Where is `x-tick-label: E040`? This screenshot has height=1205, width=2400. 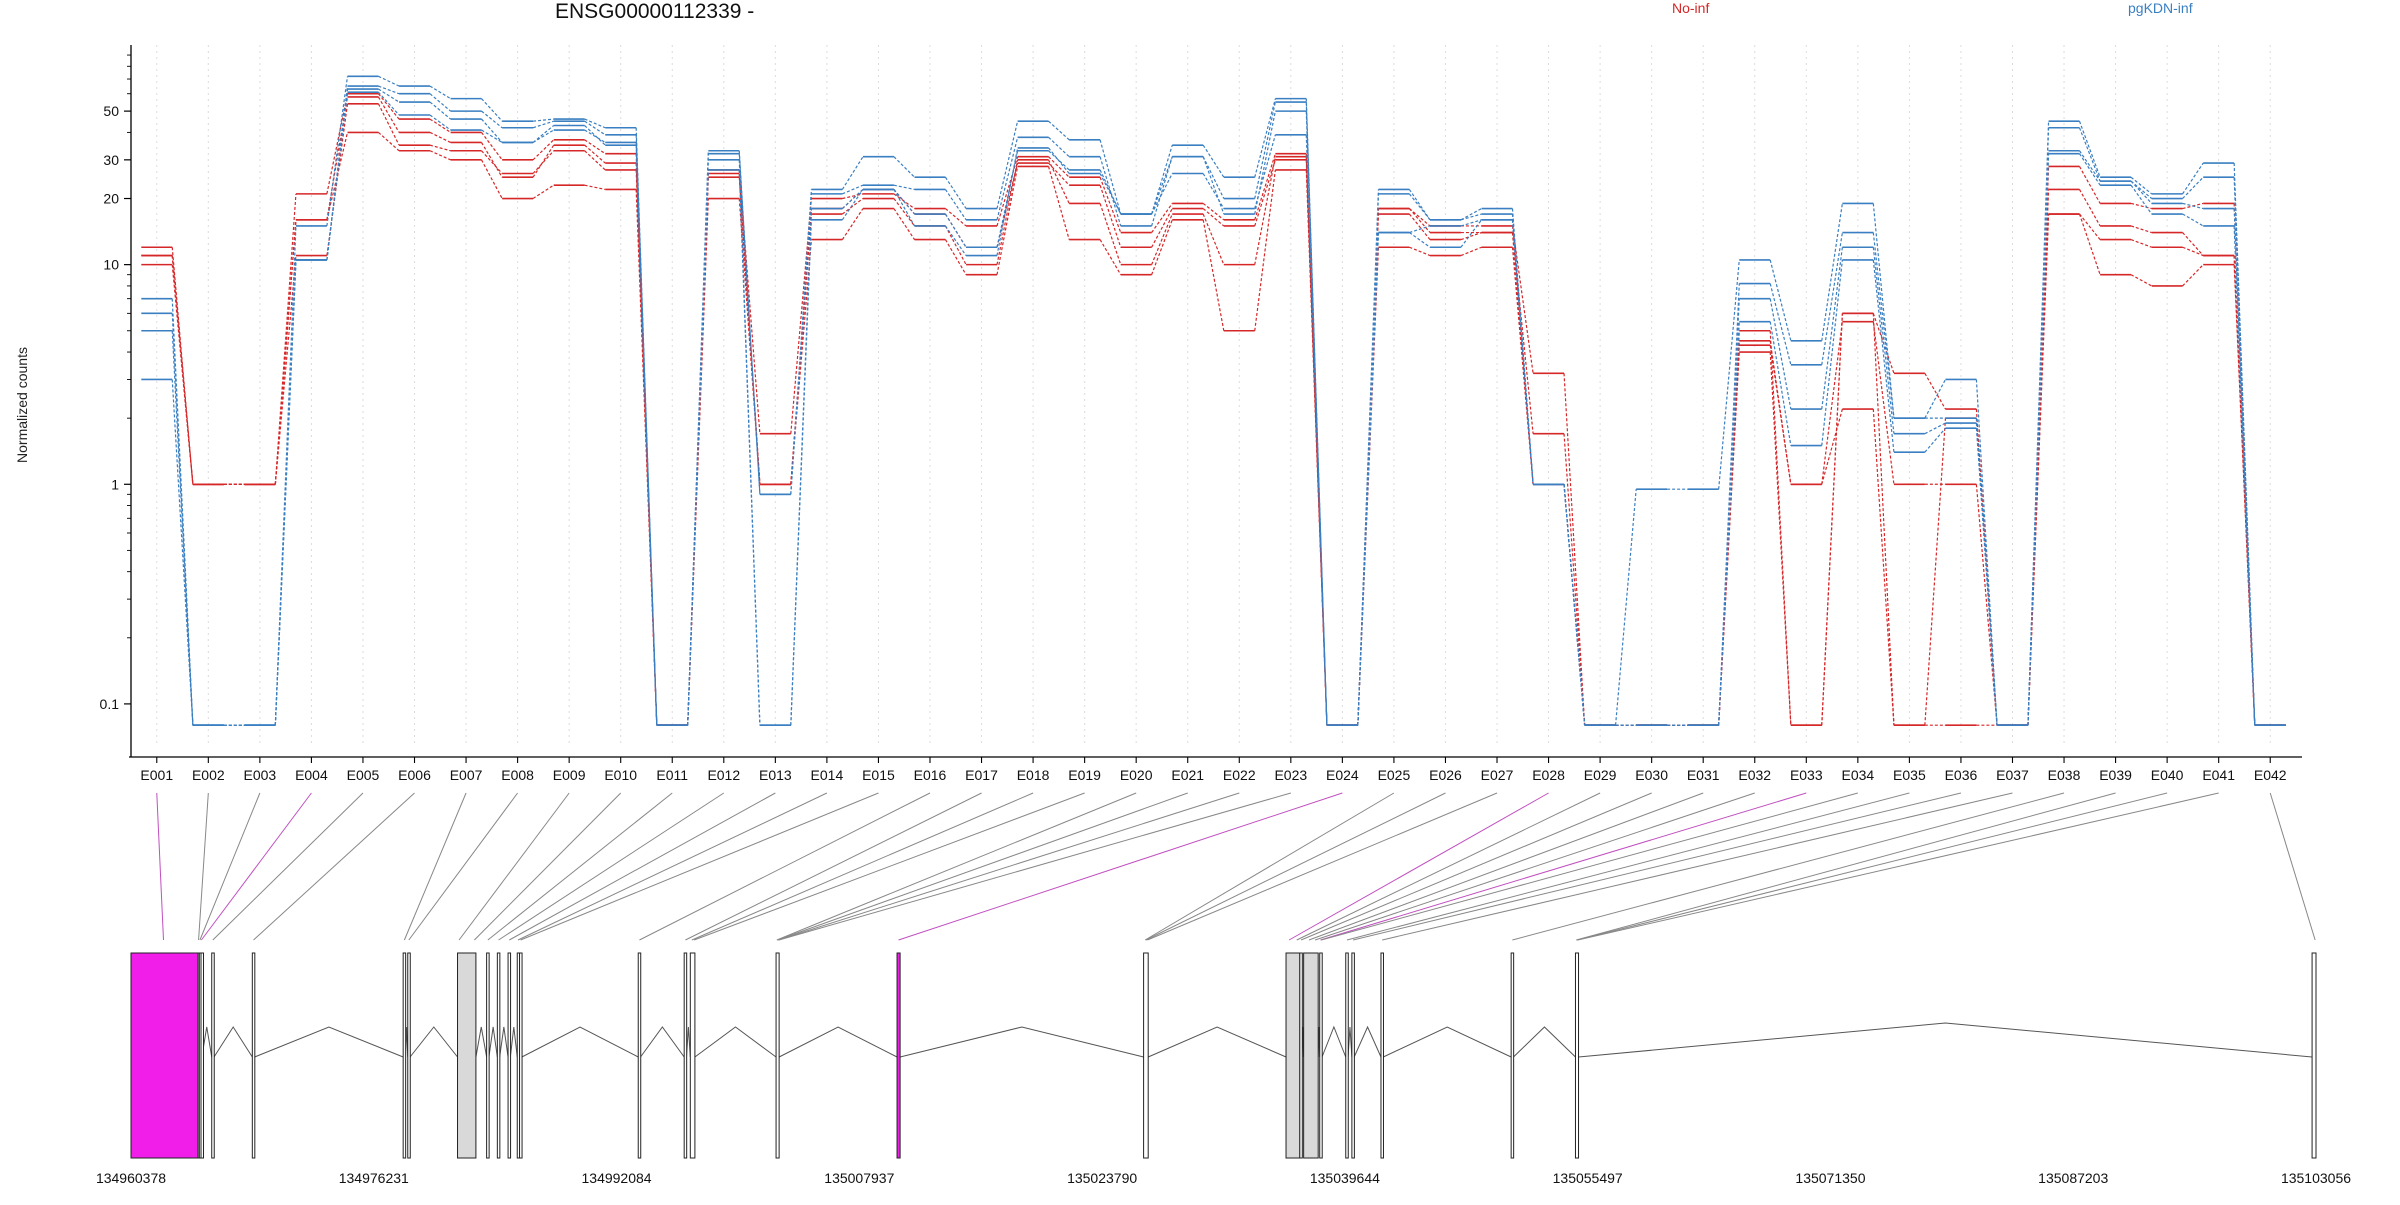
x-tick-label: E040 is located at coordinates (2167, 775).